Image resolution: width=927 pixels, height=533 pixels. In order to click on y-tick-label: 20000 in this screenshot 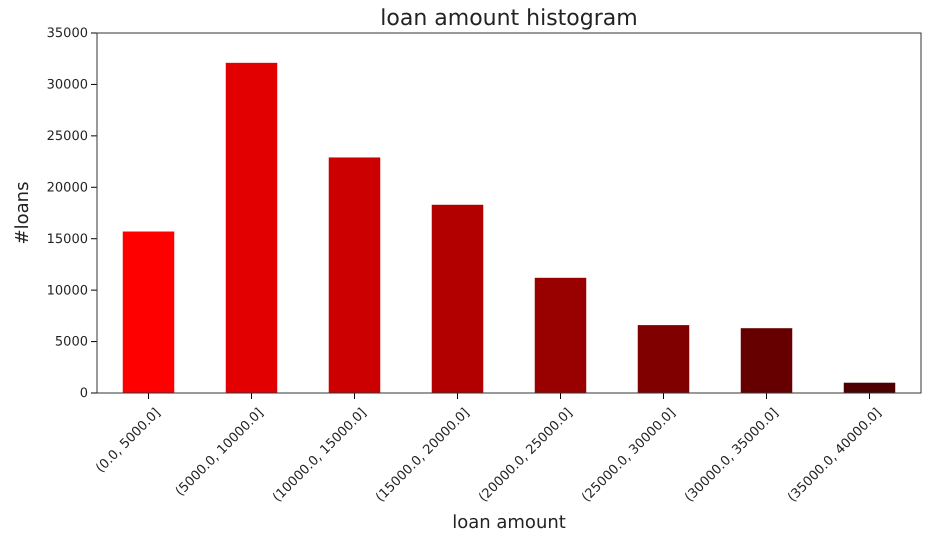, I will do `click(67, 188)`.